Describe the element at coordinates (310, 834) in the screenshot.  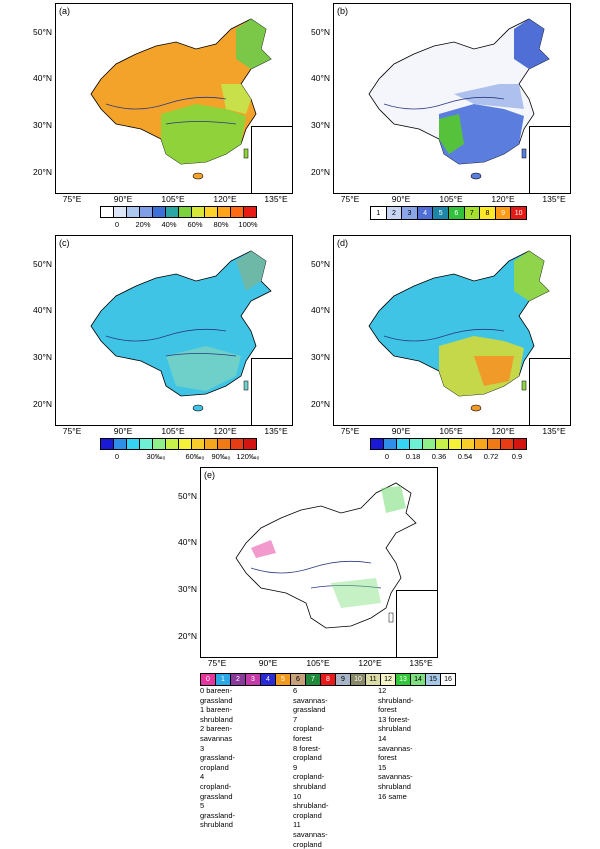
I see `legend-item: 11 savannas-cropland` at that location.